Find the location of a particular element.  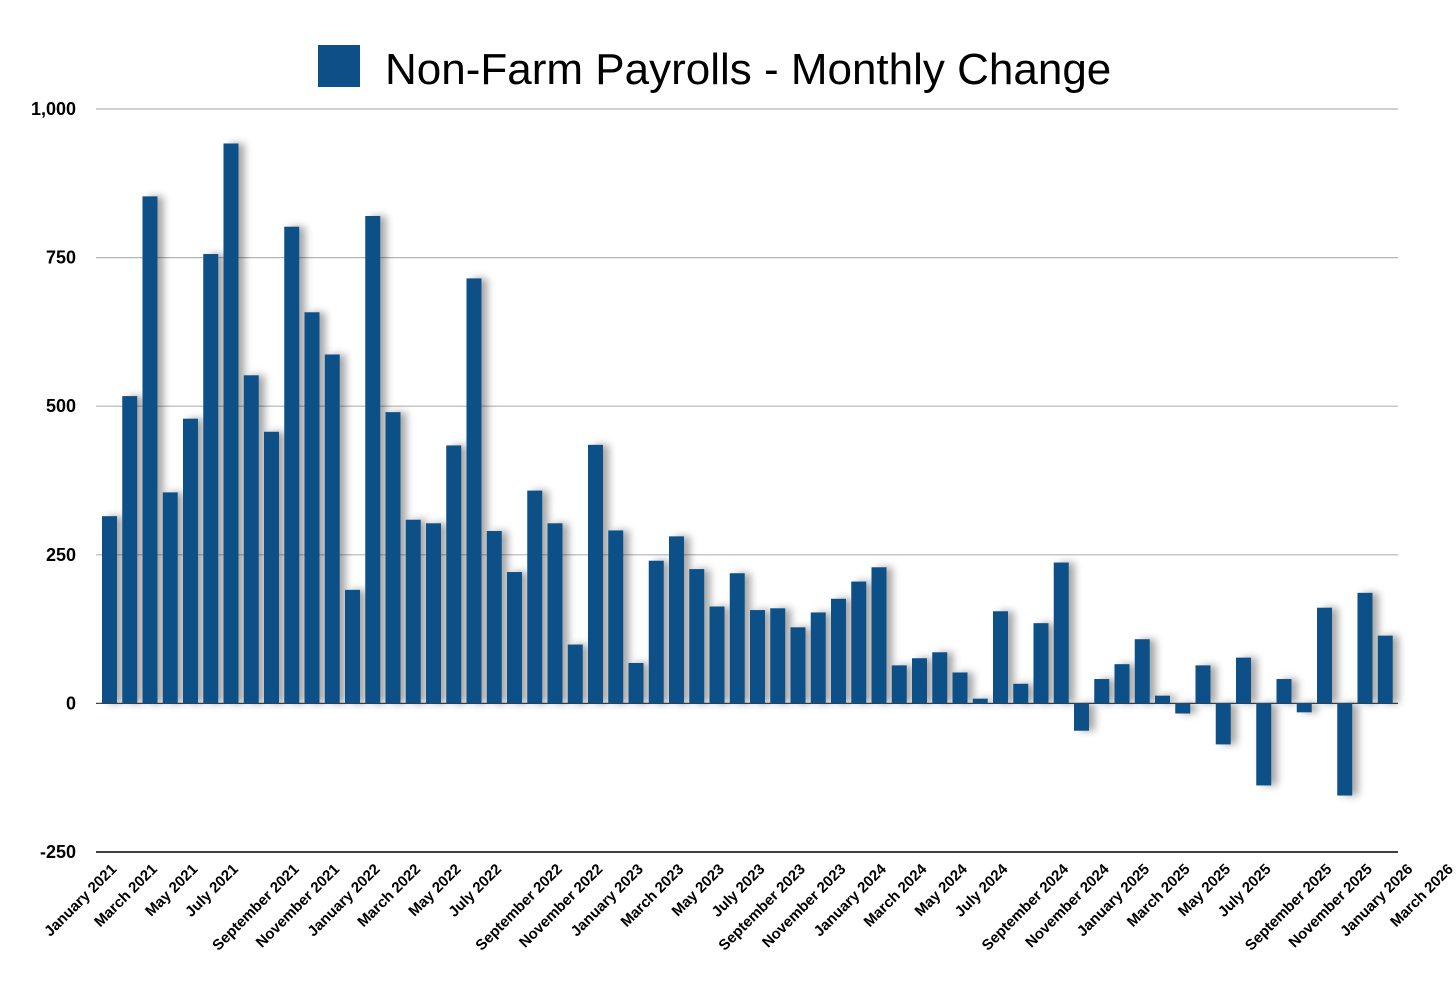

chart-title: Non-Farm Payrolls - Monthly Change is located at coordinates (748, 69).